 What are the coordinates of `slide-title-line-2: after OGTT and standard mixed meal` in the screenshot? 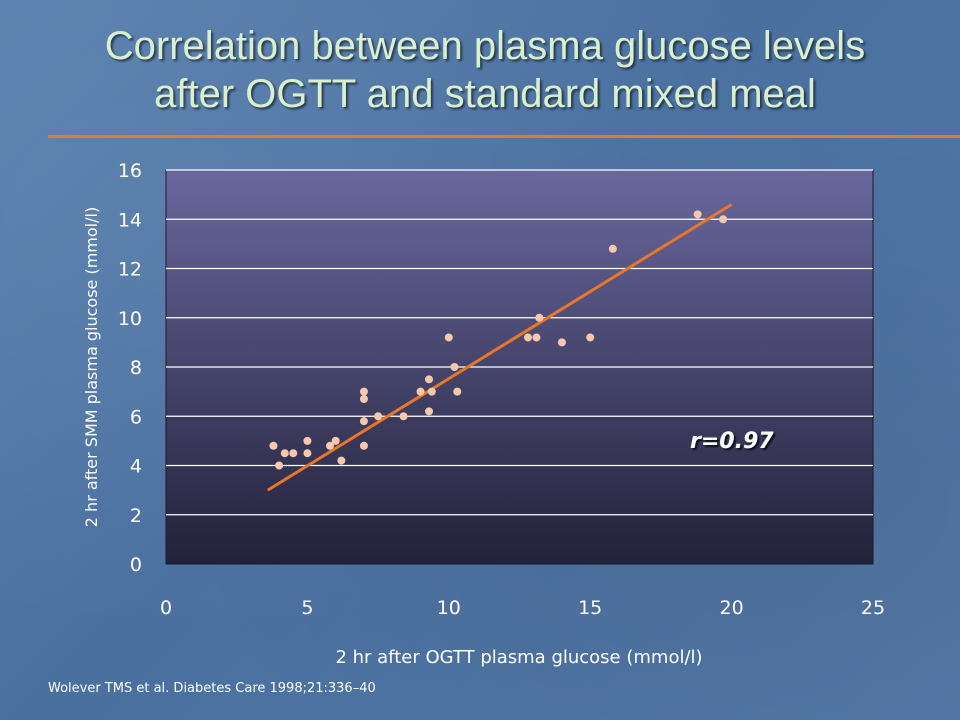 It's located at (485, 94).